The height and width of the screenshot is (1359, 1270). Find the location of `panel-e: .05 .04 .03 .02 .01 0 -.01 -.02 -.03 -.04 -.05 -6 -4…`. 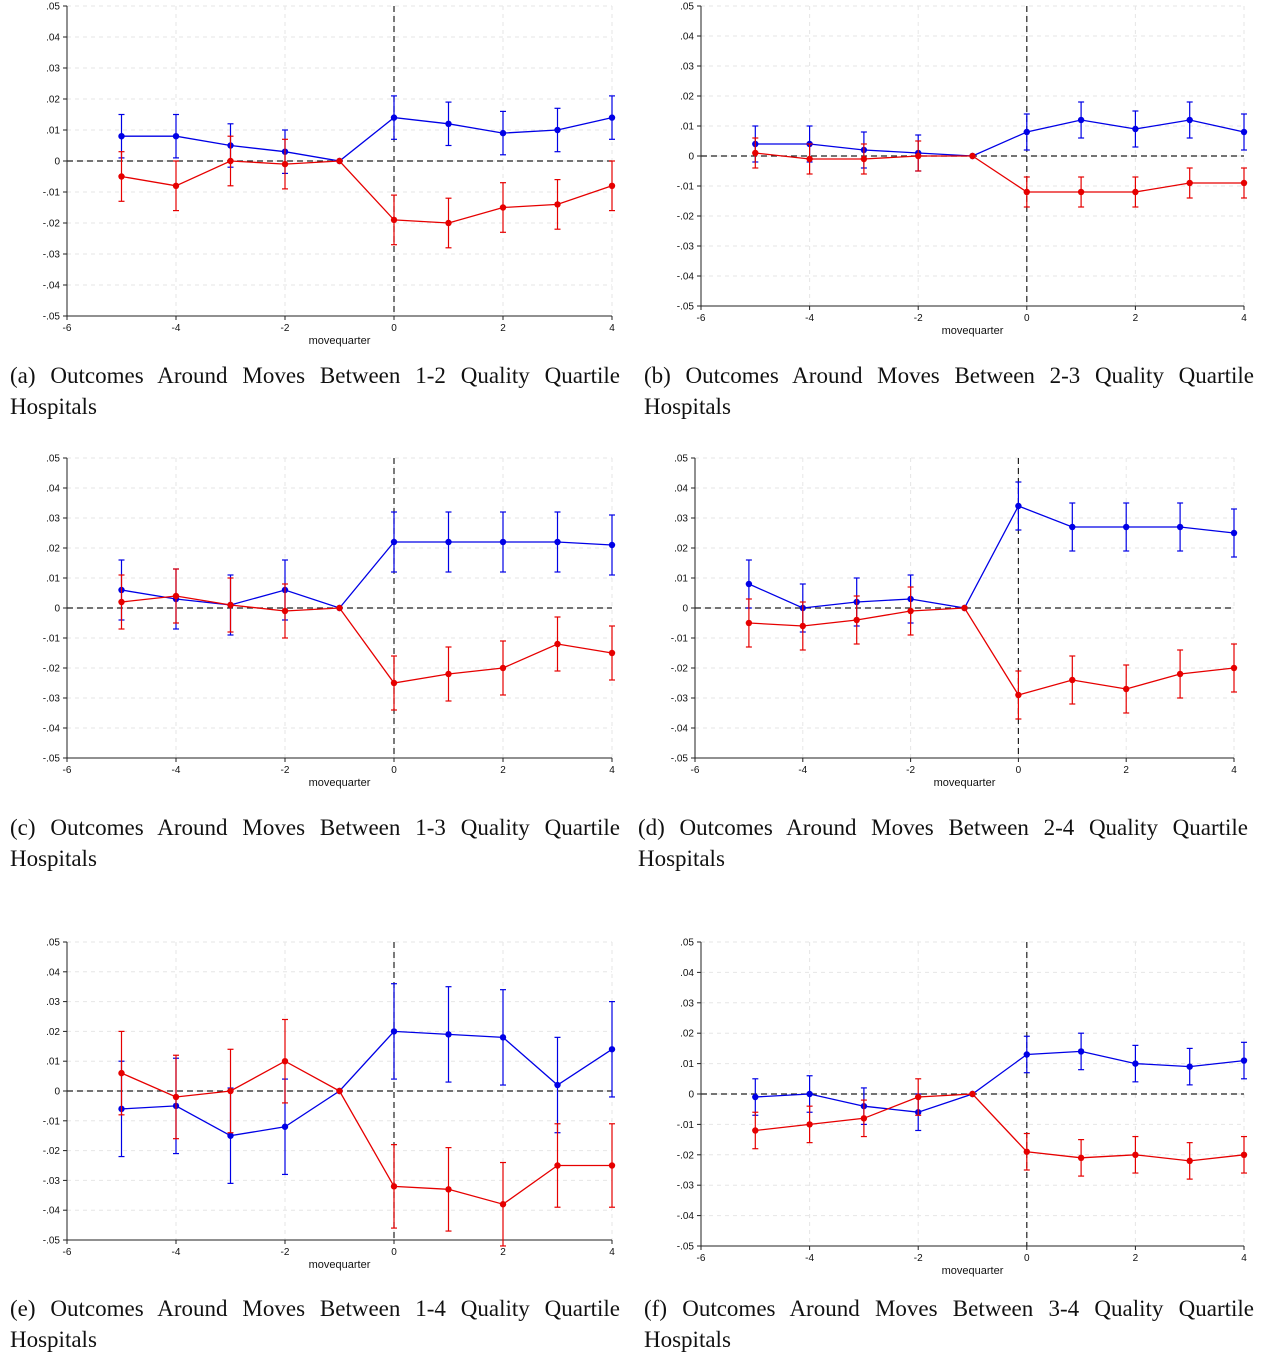

panel-e: .05 .04 .03 .02 .01 0 -.01 -.02 -.03 -.04 -.05 -6 -4… is located at coordinates (313, 1146).